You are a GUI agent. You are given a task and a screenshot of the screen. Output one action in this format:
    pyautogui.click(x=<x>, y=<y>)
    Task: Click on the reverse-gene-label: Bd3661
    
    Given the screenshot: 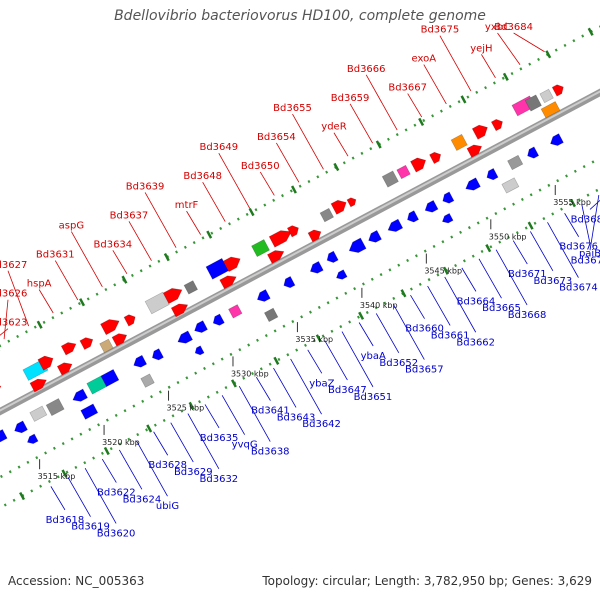 What is the action you would take?
    pyautogui.click(x=450, y=335)
    